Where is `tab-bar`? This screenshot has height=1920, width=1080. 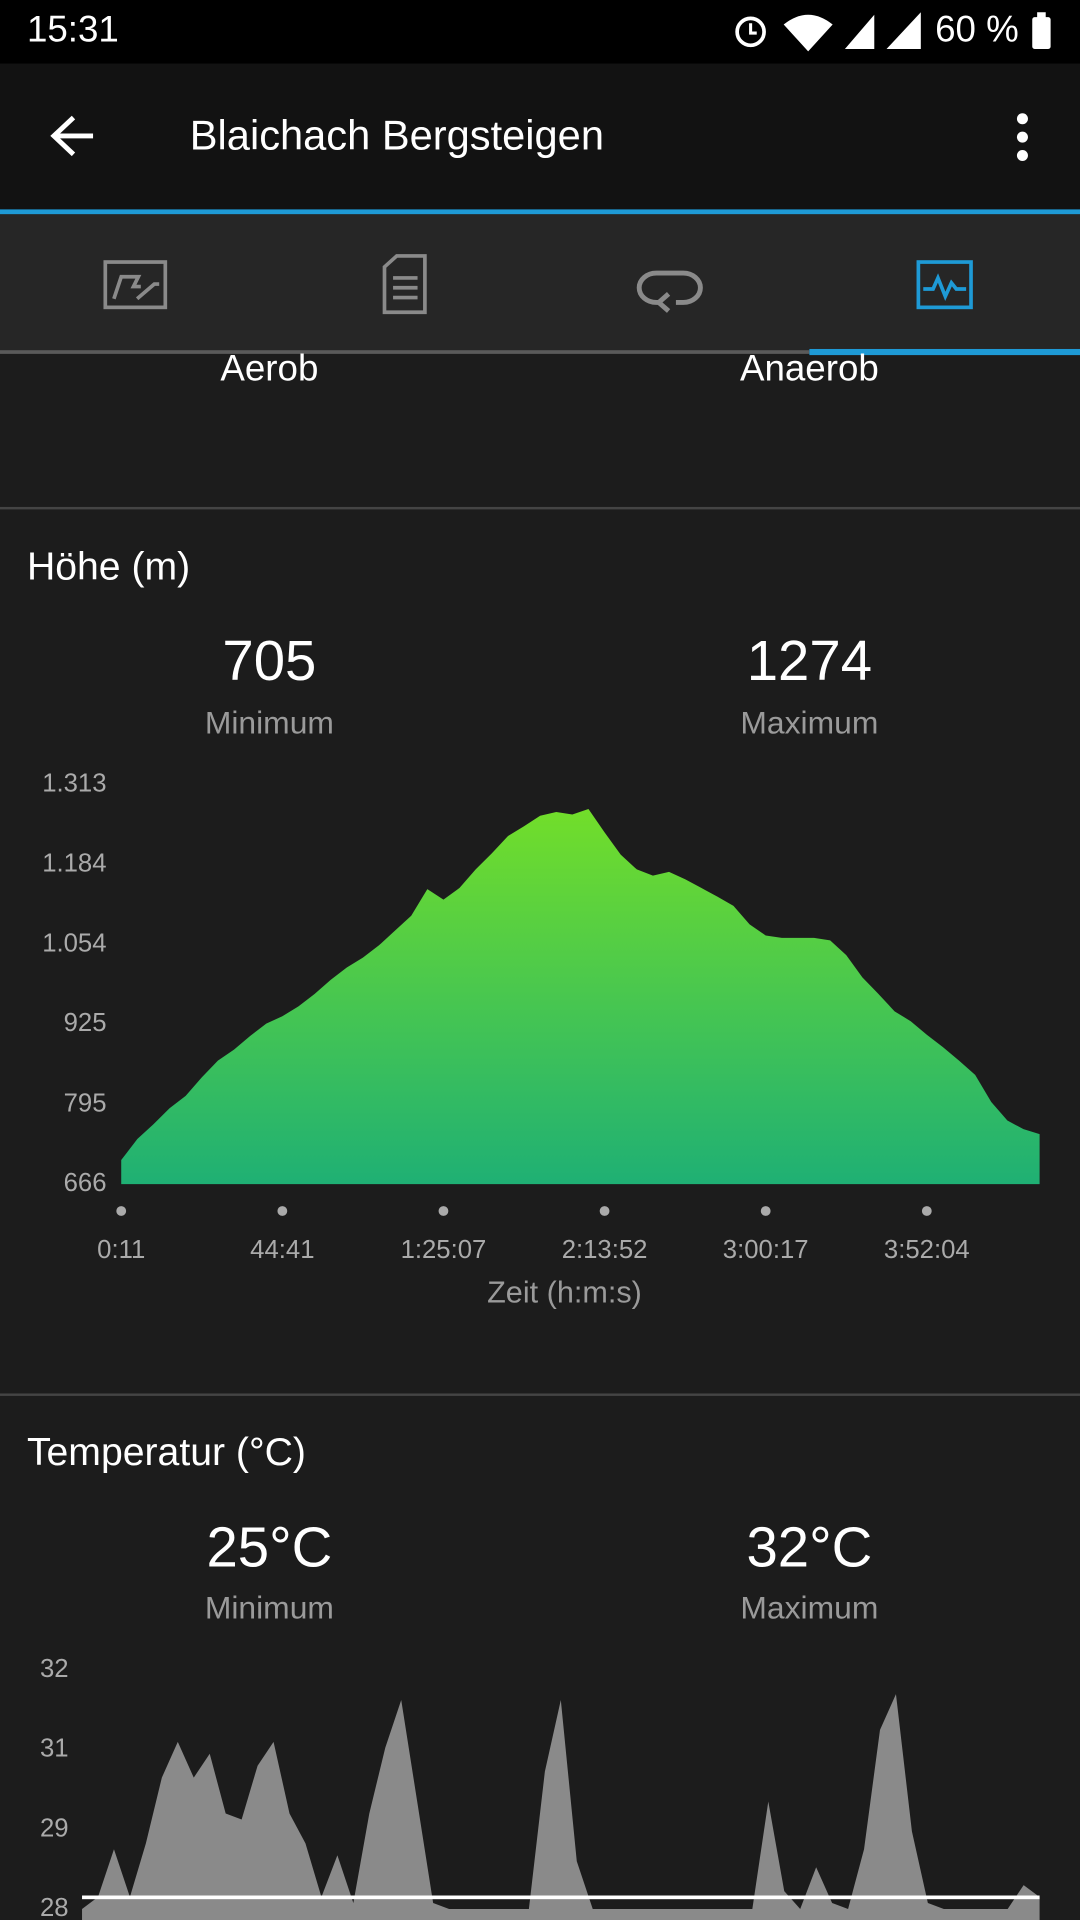
tab-bar is located at coordinates (540, 283).